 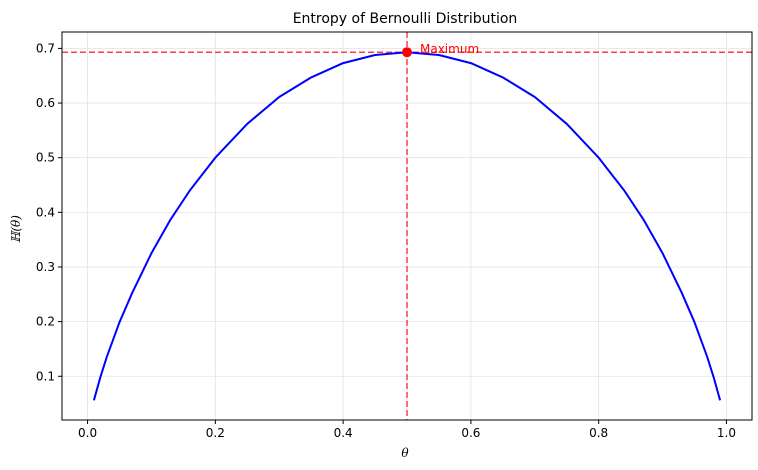 I want to click on y-axis-ticks: 0.1 0.2 0.3 0.4 0.5 0.6 0.7, so click(x=49, y=212).